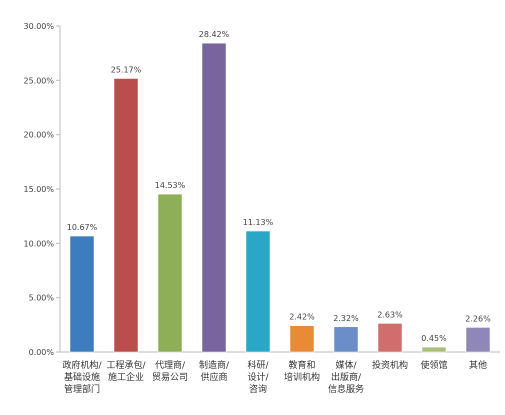  What do you see at coordinates (258, 222) in the screenshot?
I see `bar-value-label: 11.13%` at bounding box center [258, 222].